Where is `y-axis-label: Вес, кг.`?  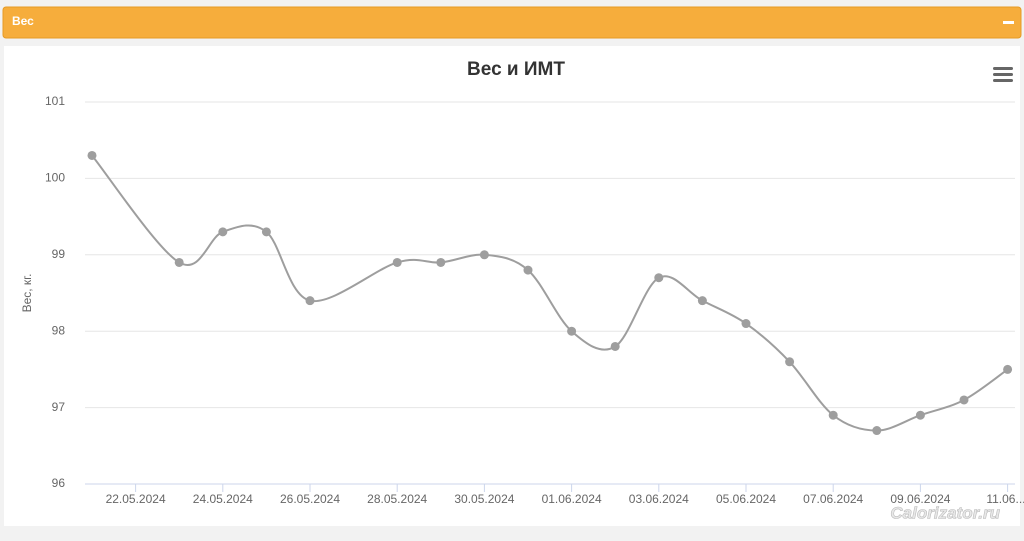
y-axis-label: Вес, кг. is located at coordinates (27, 293).